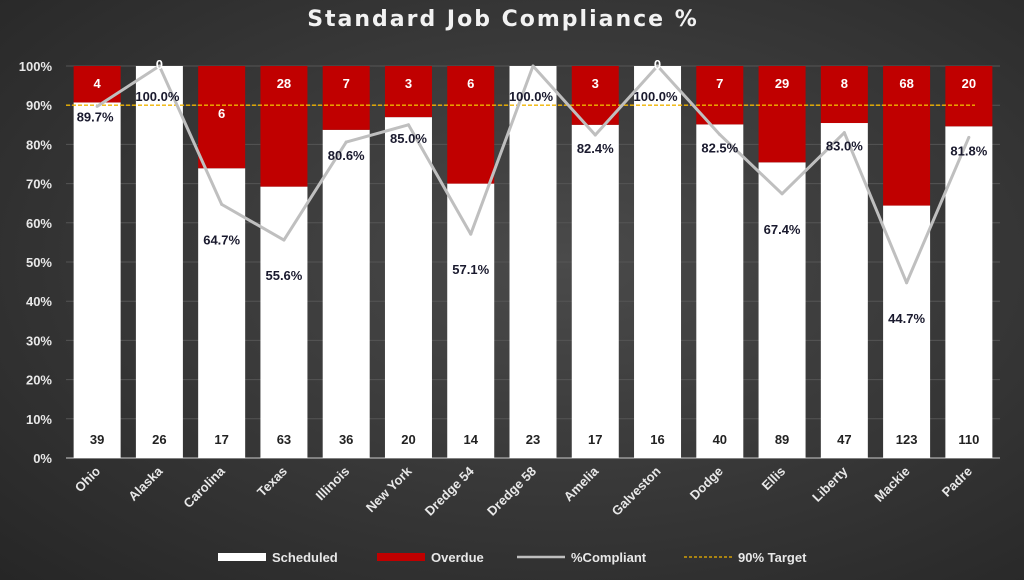  What do you see at coordinates (39, 419) in the screenshot?
I see `y-tick-label: 10%` at bounding box center [39, 419].